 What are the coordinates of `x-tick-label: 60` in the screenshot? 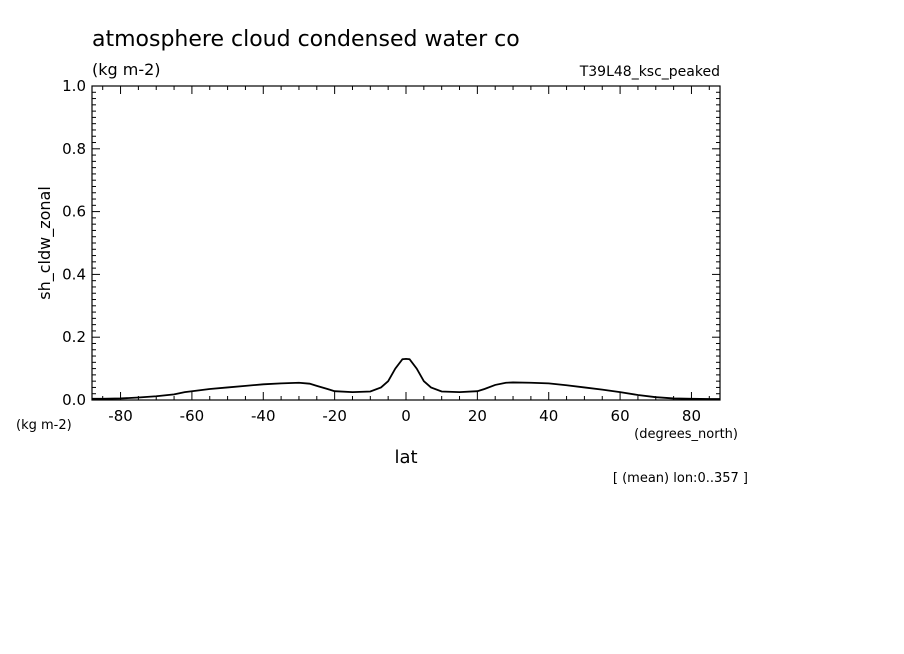 It's located at (620, 416).